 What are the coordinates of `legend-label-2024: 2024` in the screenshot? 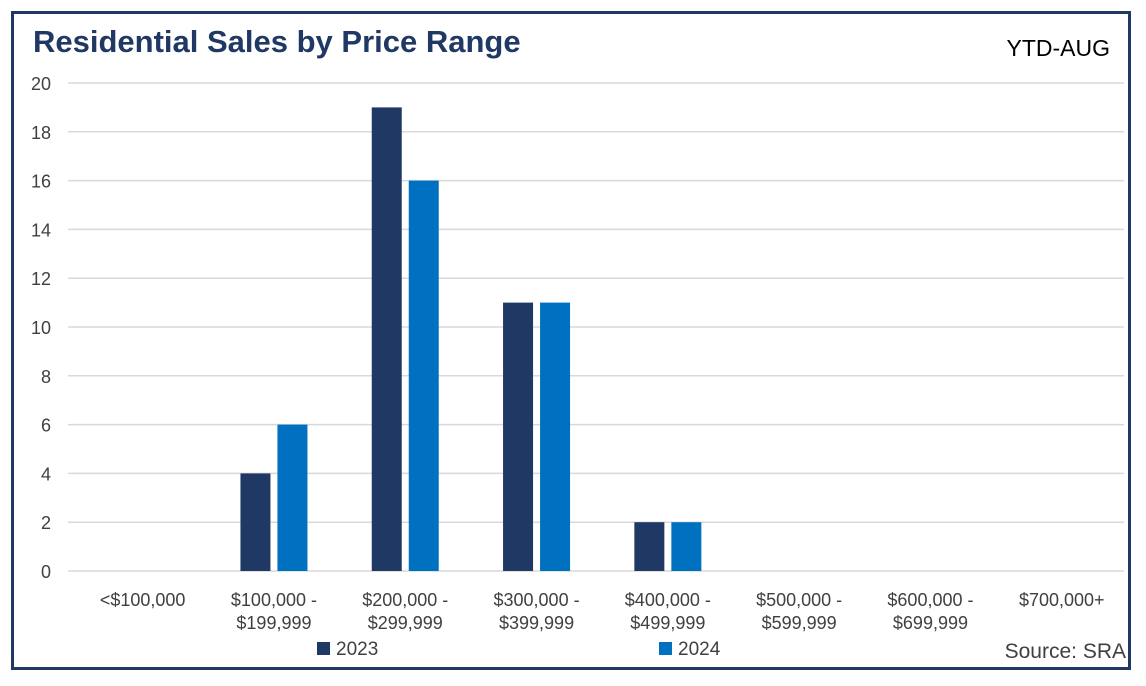 It's located at (699, 649).